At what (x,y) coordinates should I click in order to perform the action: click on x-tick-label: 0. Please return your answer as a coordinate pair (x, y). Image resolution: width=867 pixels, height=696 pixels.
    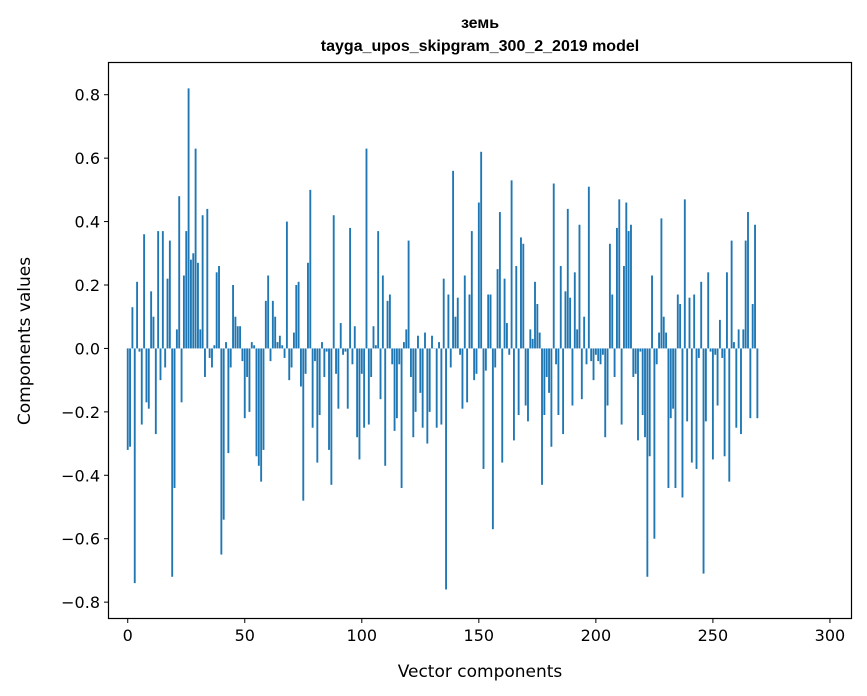
    Looking at the image, I should click on (128, 635).